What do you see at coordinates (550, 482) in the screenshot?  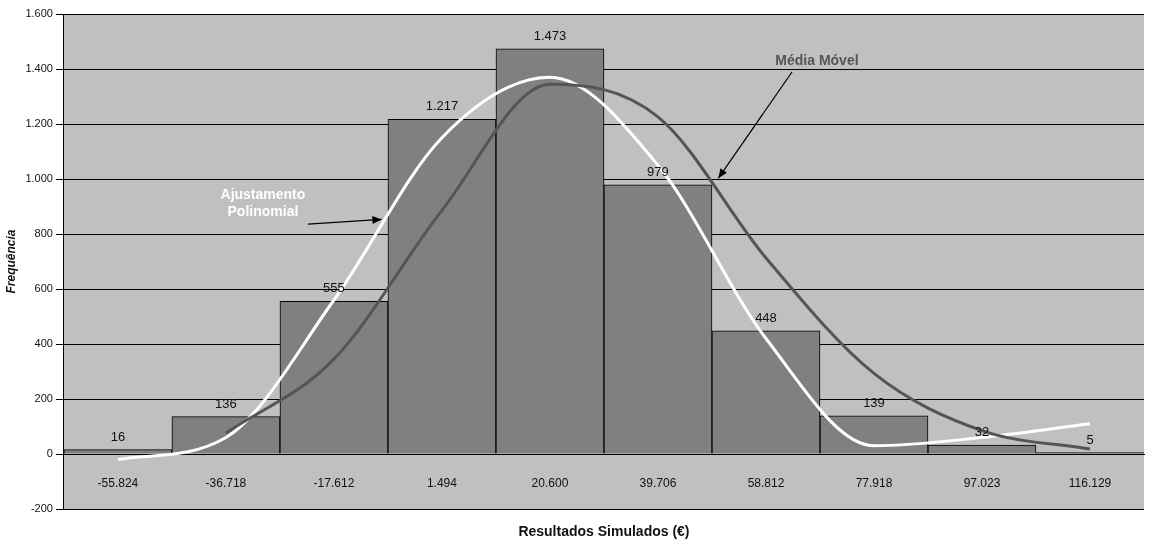 I see `x-tick-label: 20.600` at bounding box center [550, 482].